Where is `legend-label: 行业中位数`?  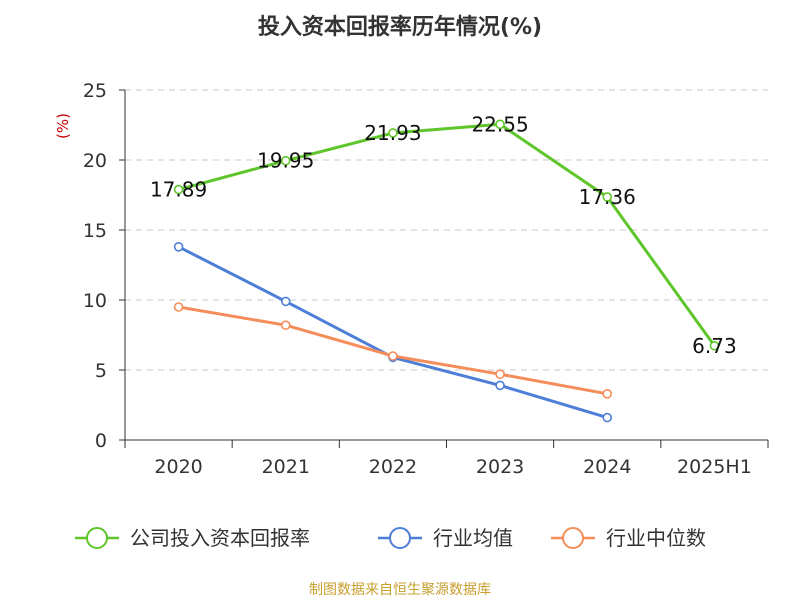 legend-label: 行业中位数 is located at coordinates (656, 538).